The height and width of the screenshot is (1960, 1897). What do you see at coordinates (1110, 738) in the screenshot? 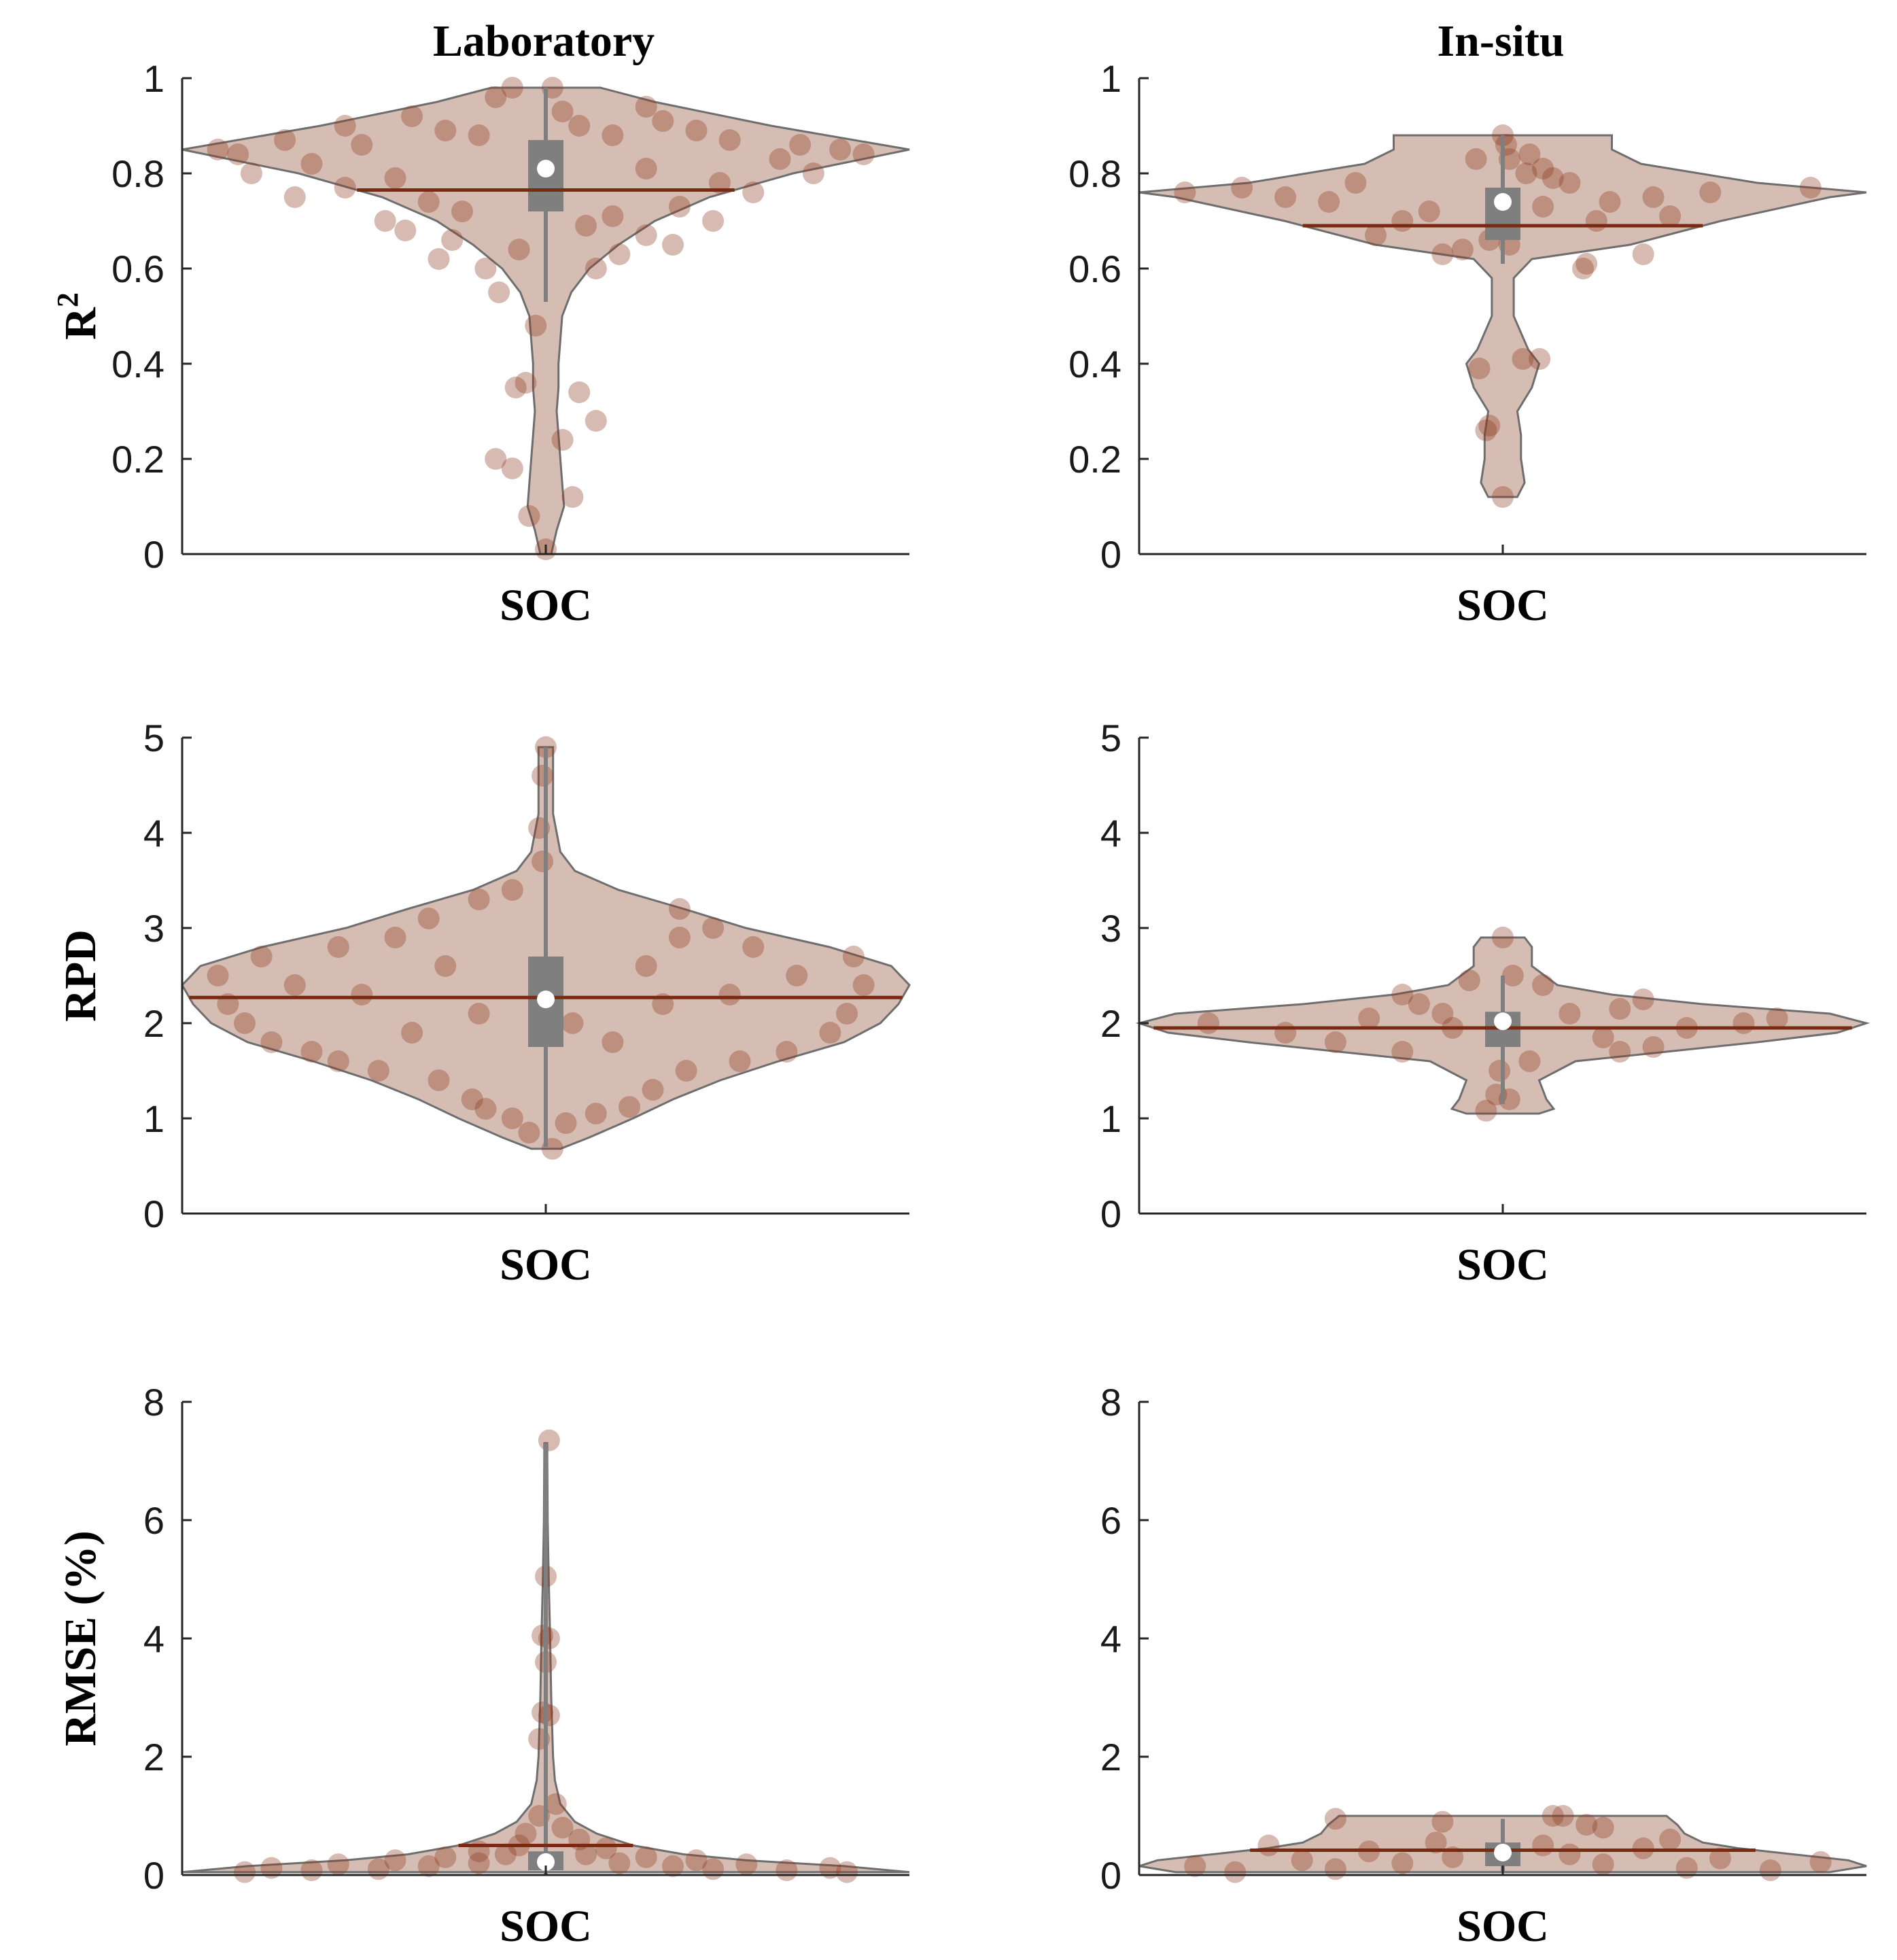
I see `y-tick-label: 5` at bounding box center [1110, 738].